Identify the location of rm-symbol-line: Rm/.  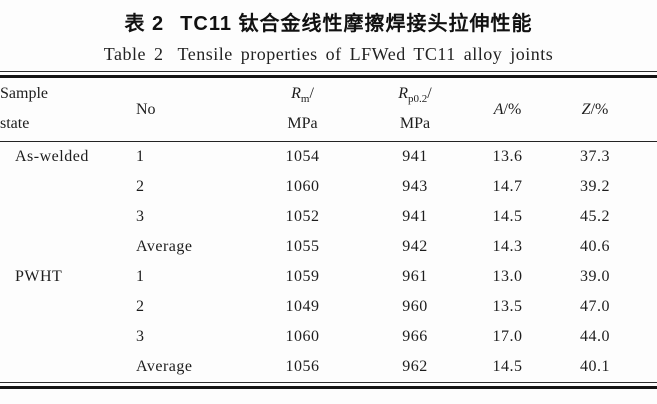
(302, 95).